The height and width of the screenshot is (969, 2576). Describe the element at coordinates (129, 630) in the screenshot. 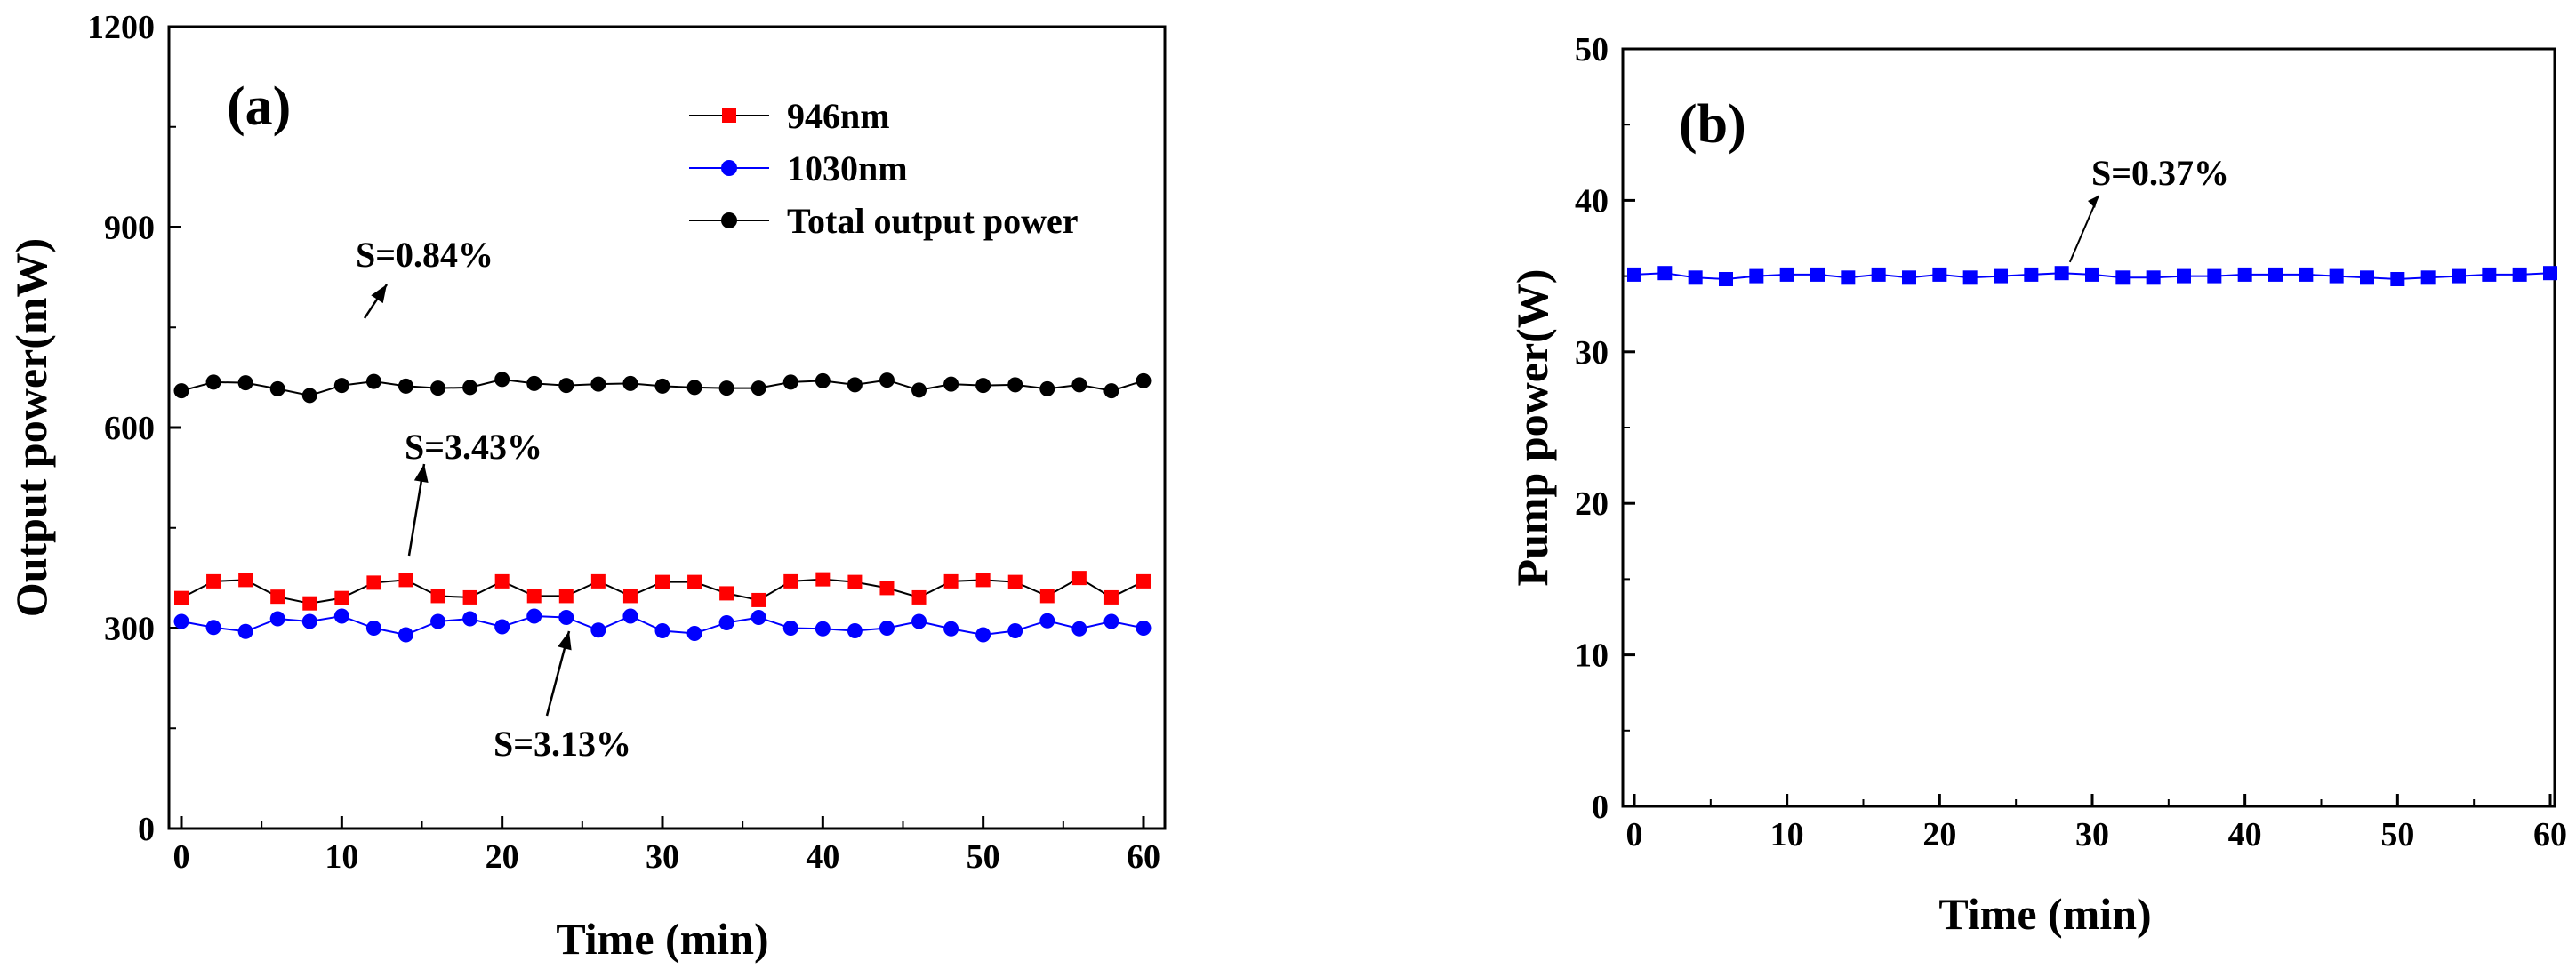

I see `y-tick-label: 300` at that location.